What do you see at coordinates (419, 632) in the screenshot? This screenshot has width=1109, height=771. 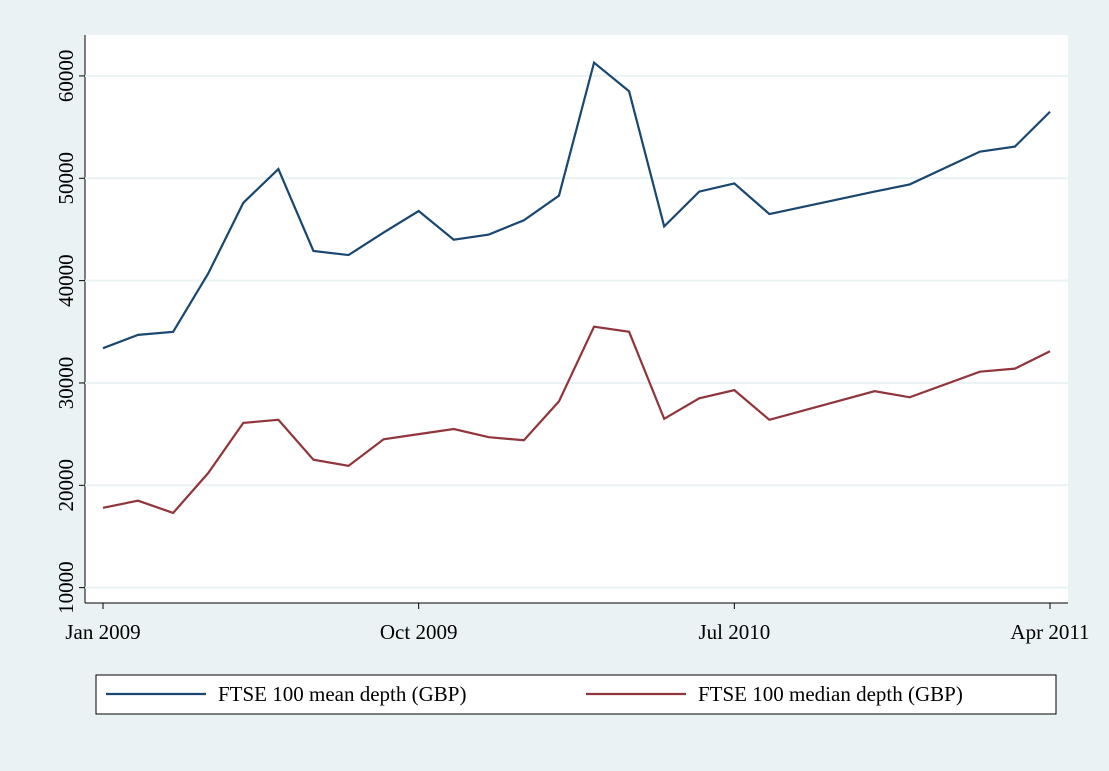 I see `x-tick-label: Oct 2009` at bounding box center [419, 632].